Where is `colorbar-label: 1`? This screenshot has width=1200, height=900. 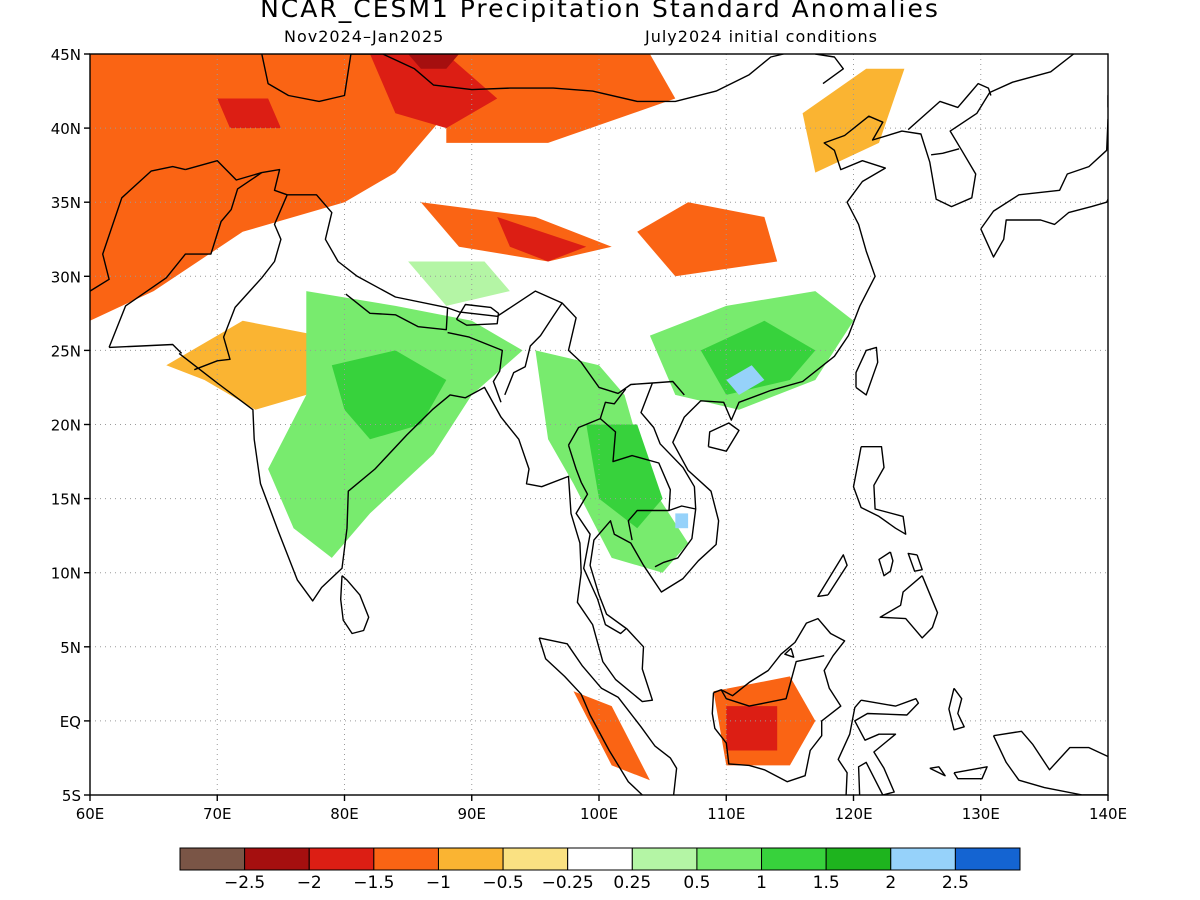
colorbar-label: 1 is located at coordinates (761, 883).